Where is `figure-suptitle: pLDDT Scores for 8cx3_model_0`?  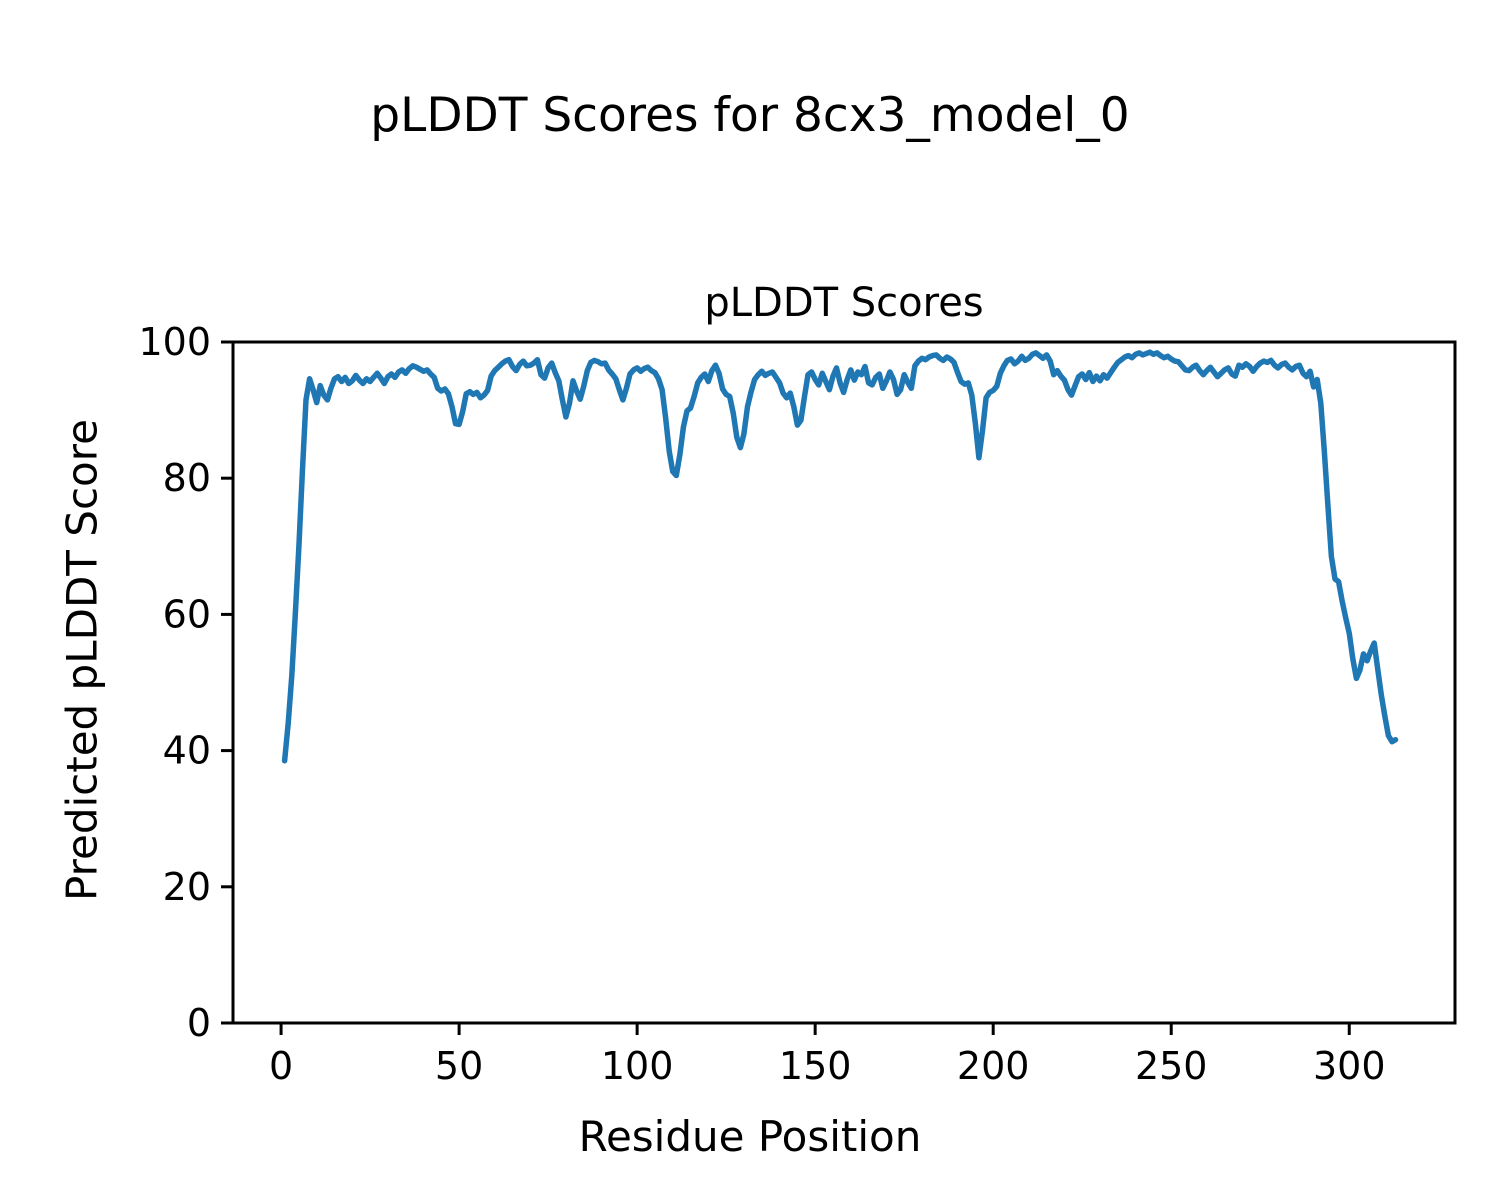
figure-suptitle: pLDDT Scores for 8cx3_model_0 is located at coordinates (750, 115).